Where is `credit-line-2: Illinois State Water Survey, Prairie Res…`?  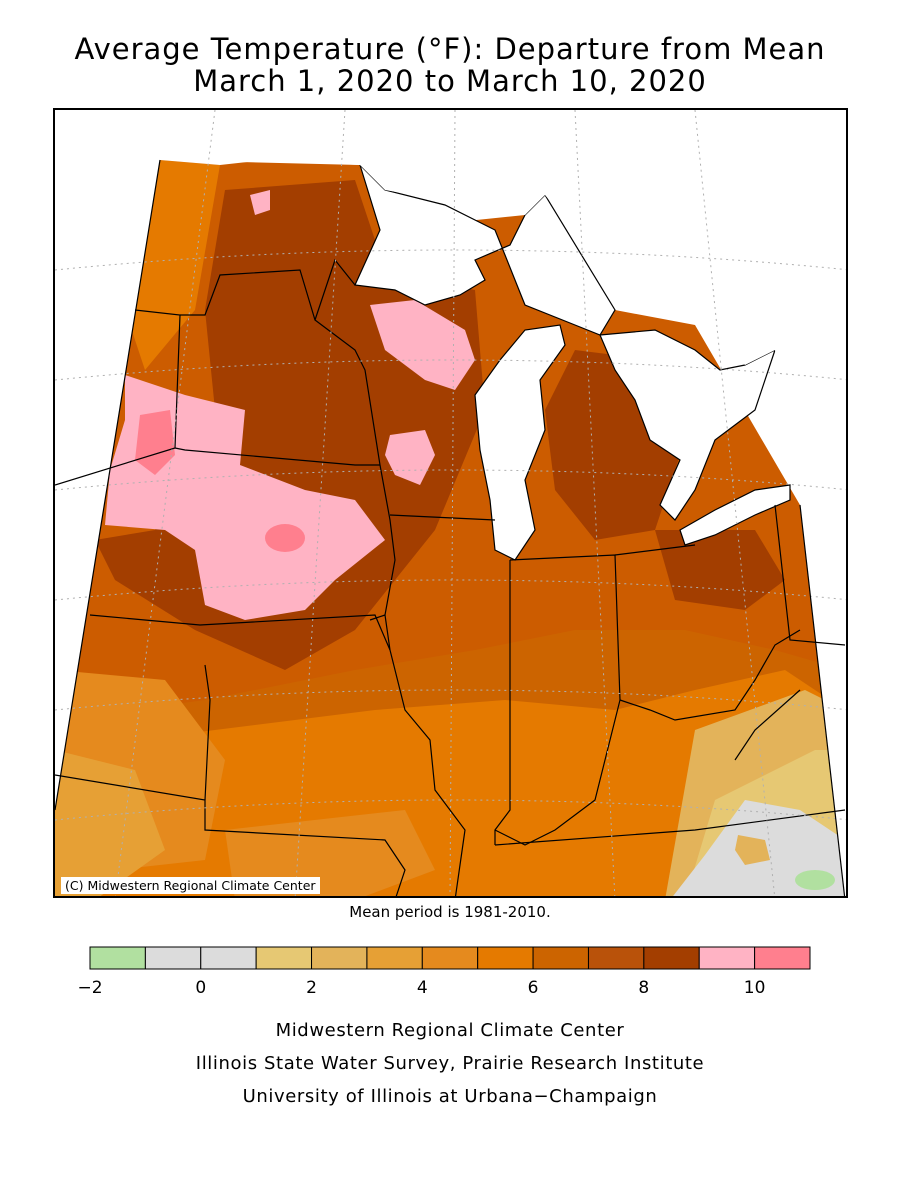
credit-line-2: Illinois State Water Survey, Prairie Res… is located at coordinates (450, 1063).